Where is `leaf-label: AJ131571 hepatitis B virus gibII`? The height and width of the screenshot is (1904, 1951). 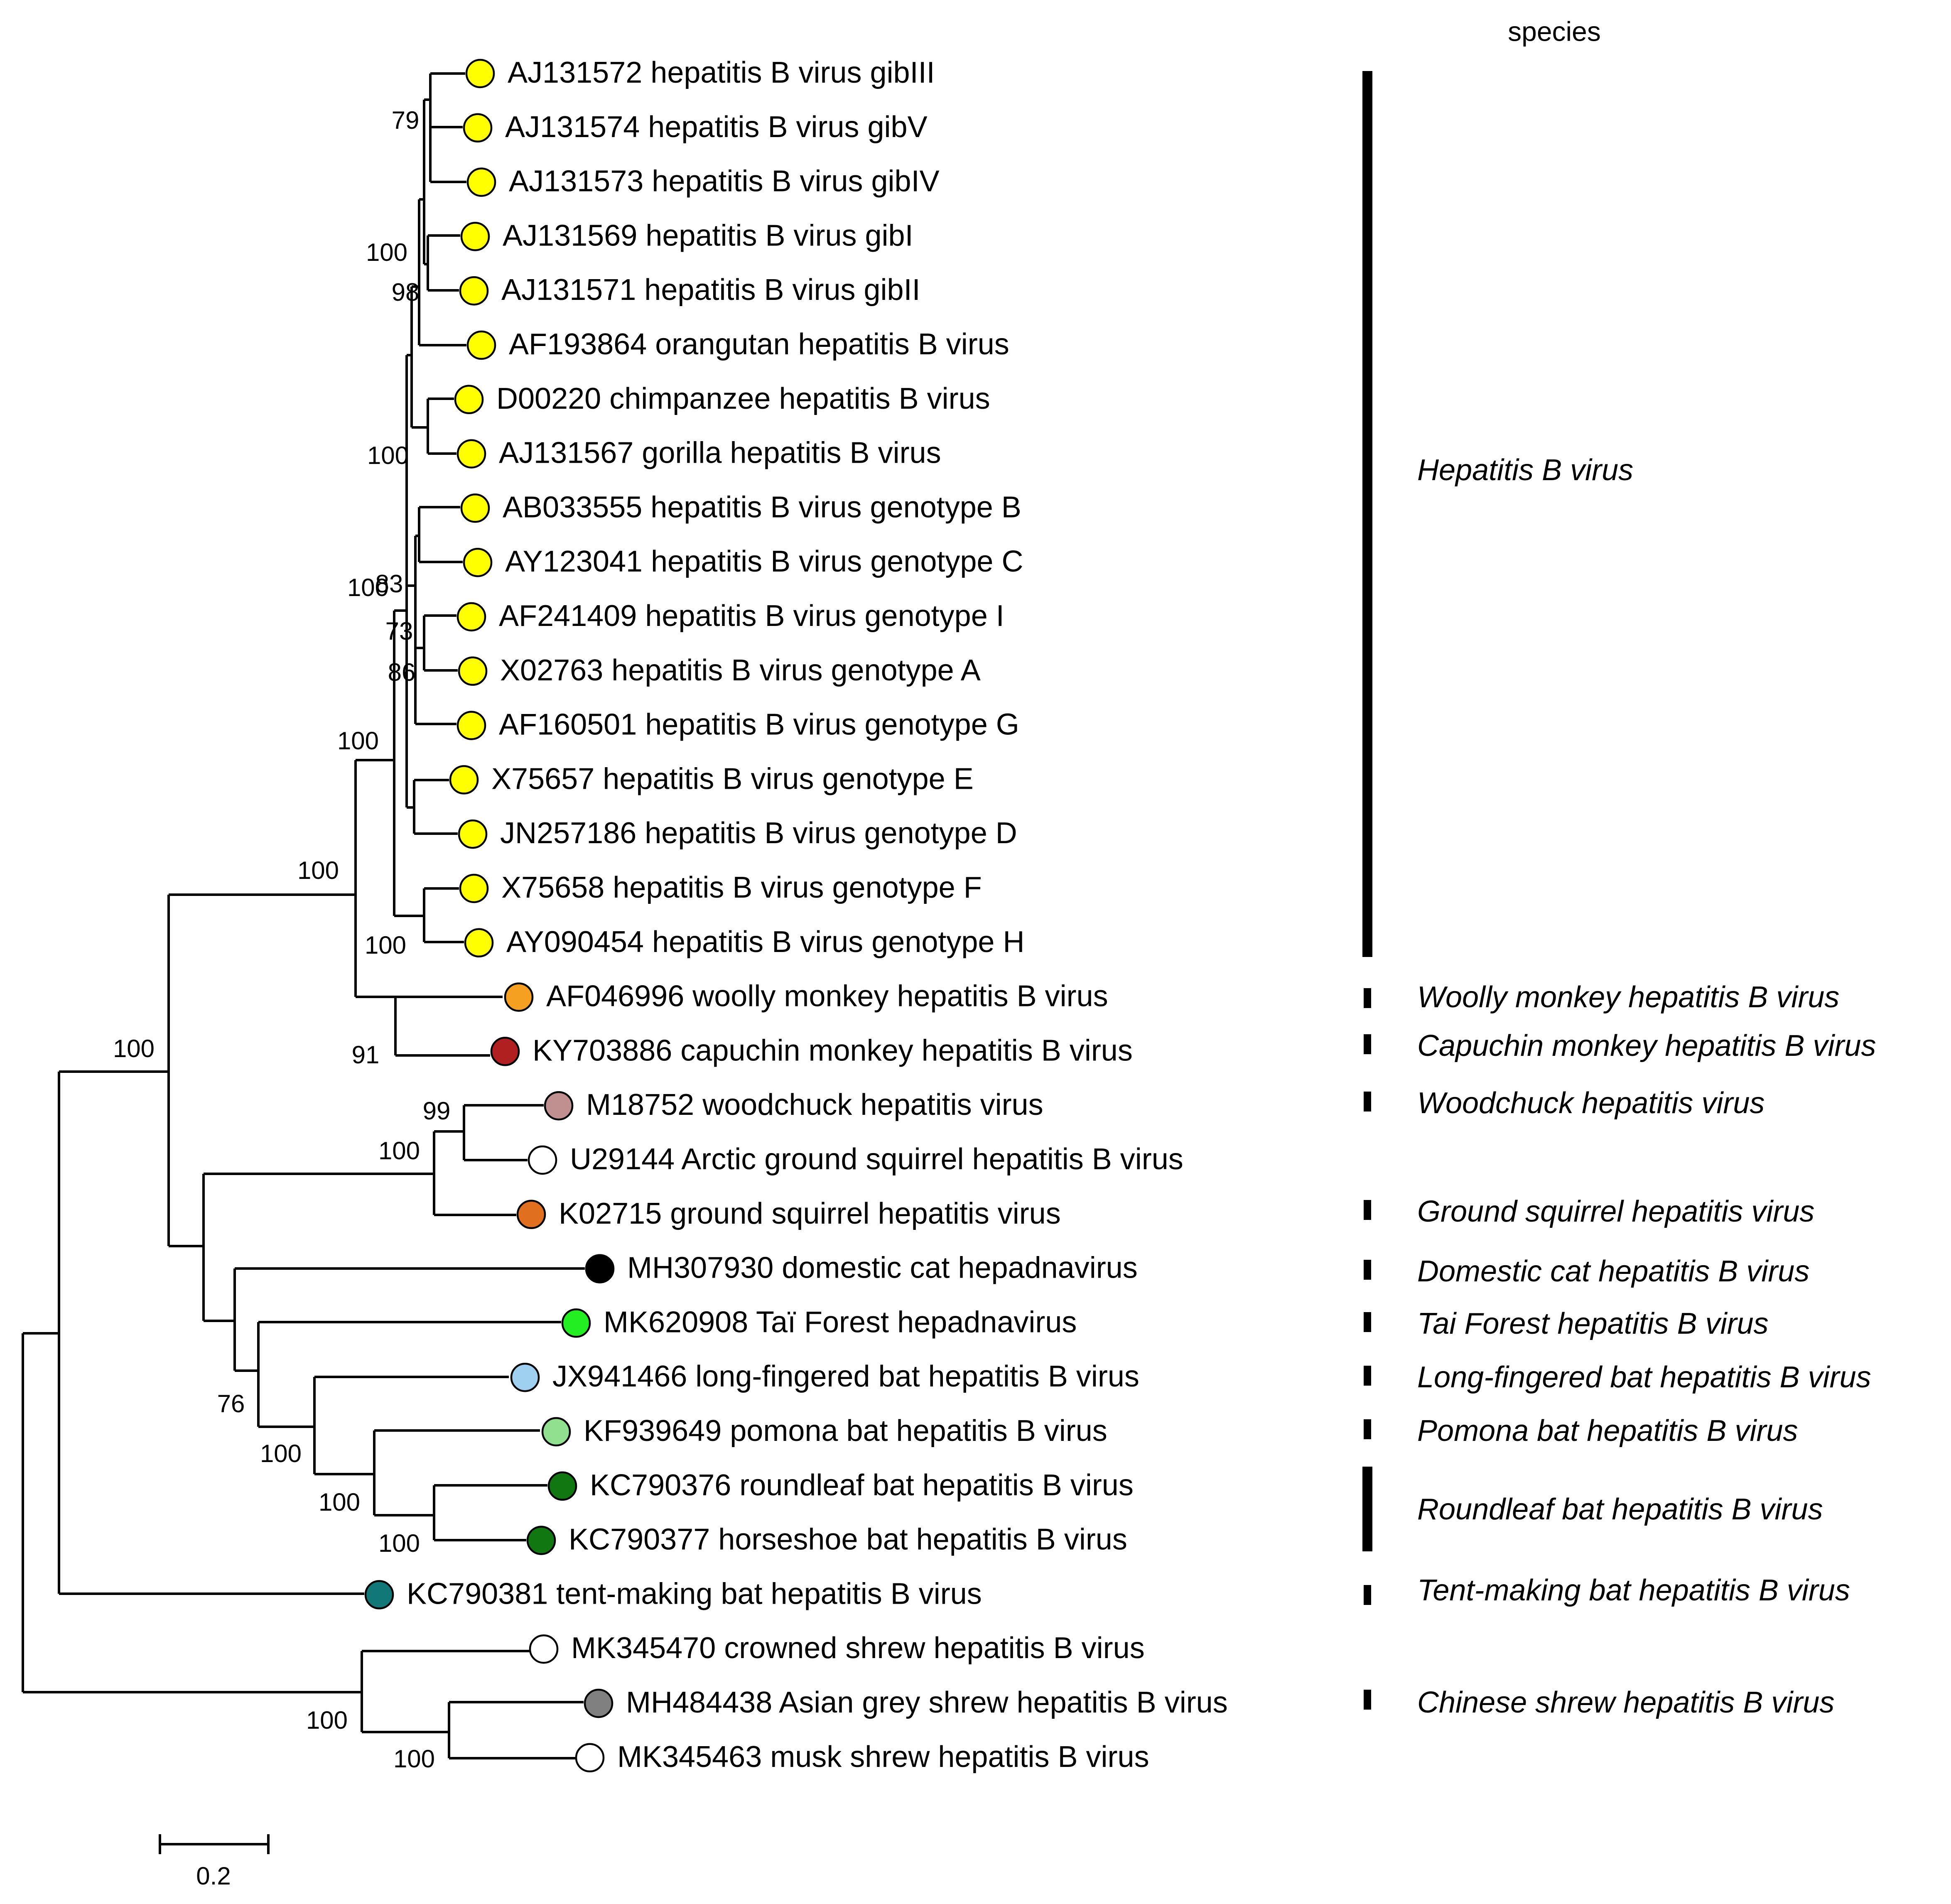 leaf-label: AJ131571 hepatitis B virus gibII is located at coordinates (710, 290).